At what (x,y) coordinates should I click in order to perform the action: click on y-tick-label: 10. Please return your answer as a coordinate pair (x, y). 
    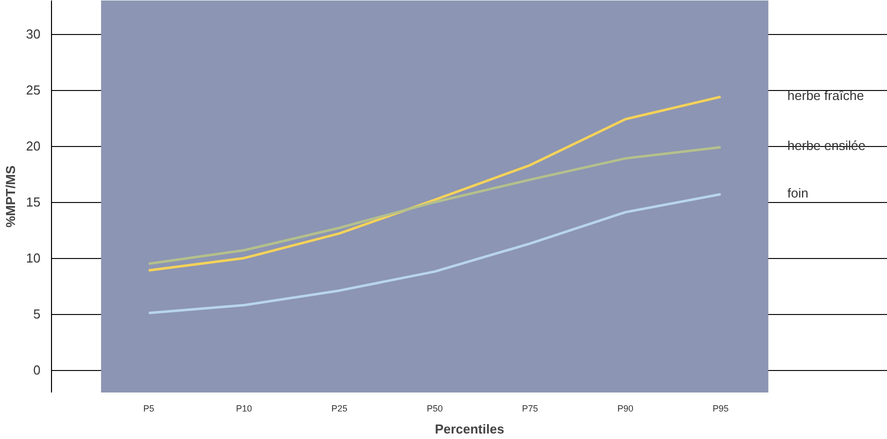
    Looking at the image, I should click on (33, 258).